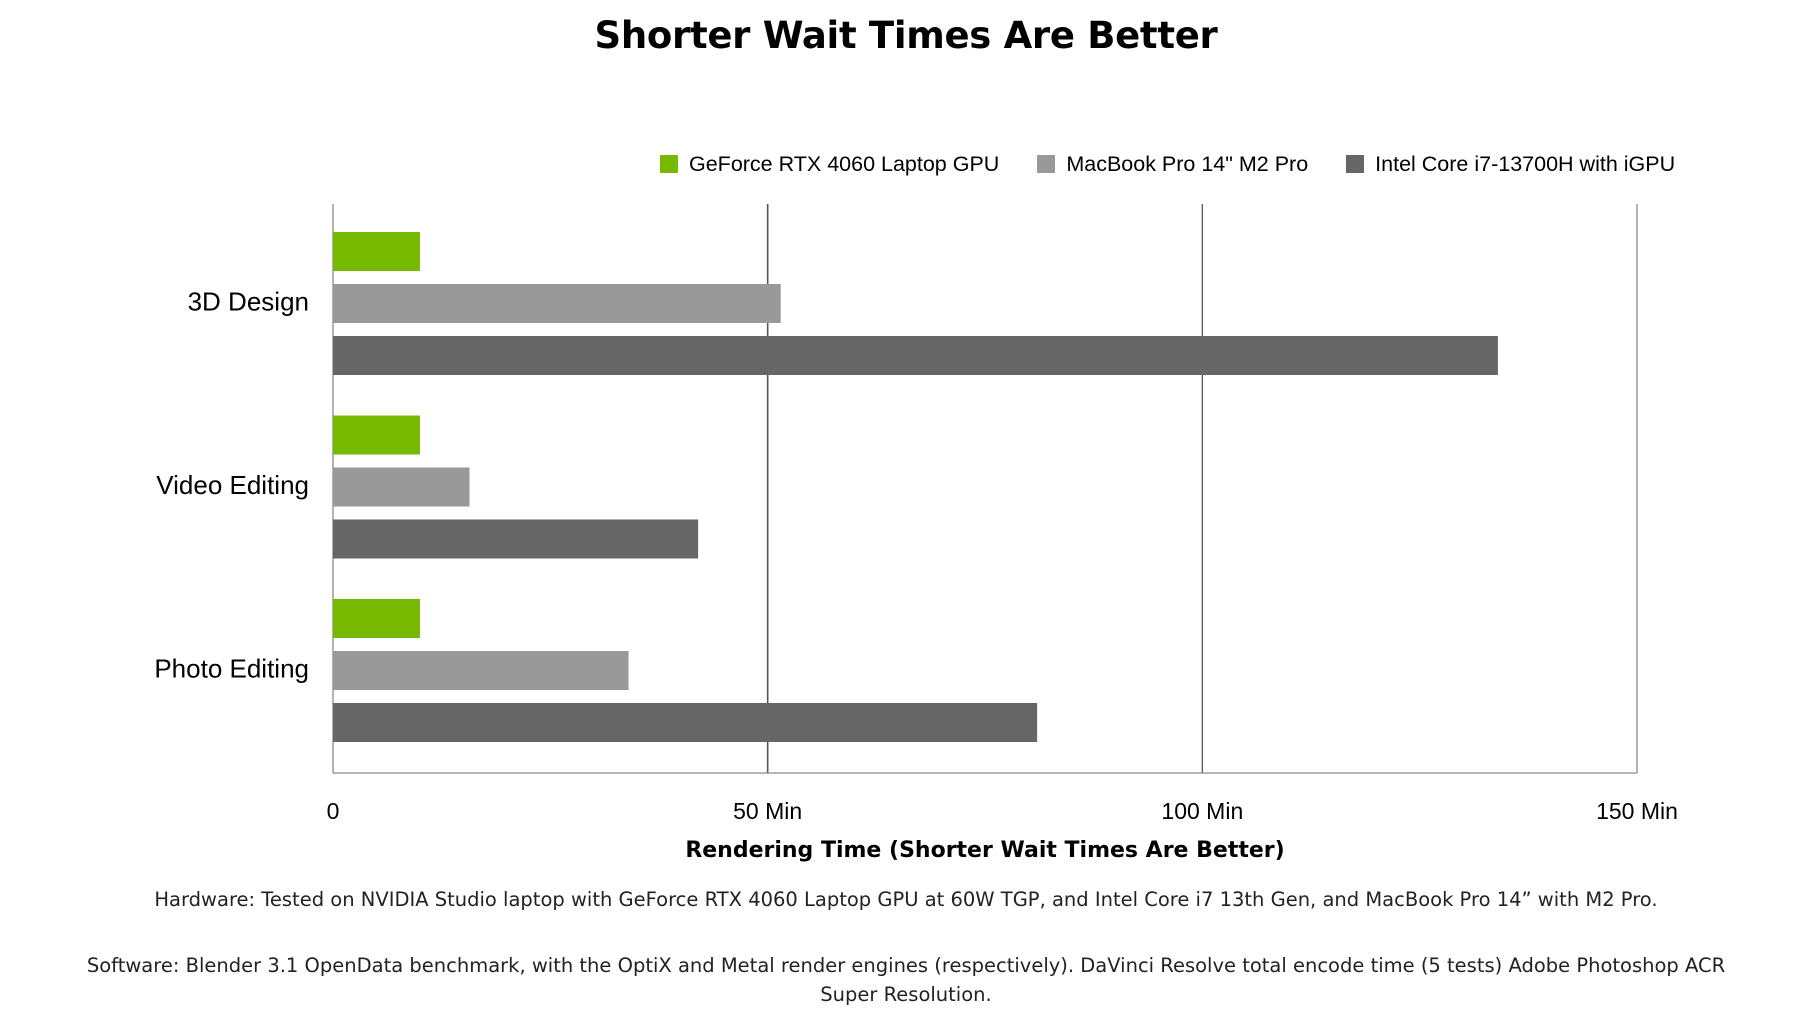 This screenshot has height=1014, width=1812. Describe the element at coordinates (1637, 811) in the screenshot. I see `x-tick-label: 150 Min` at that location.